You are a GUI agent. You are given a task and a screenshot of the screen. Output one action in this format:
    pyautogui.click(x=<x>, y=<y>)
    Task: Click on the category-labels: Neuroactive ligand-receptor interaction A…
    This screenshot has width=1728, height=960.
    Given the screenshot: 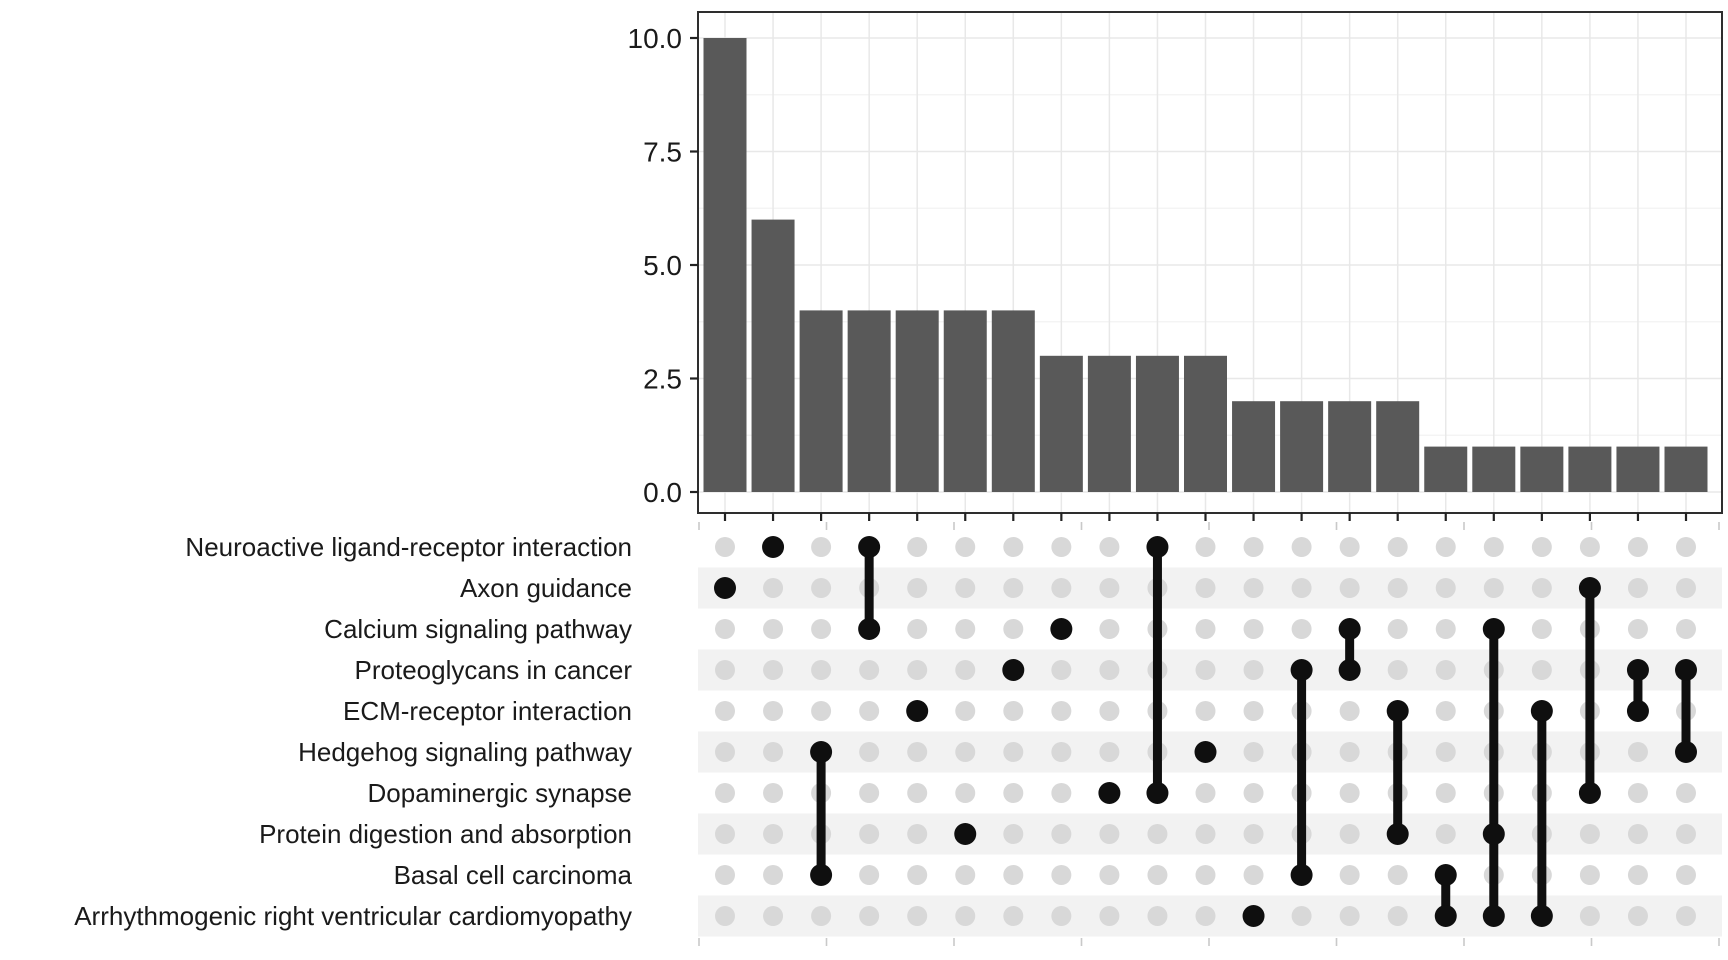 What is the action you would take?
    pyautogui.click(x=353, y=731)
    